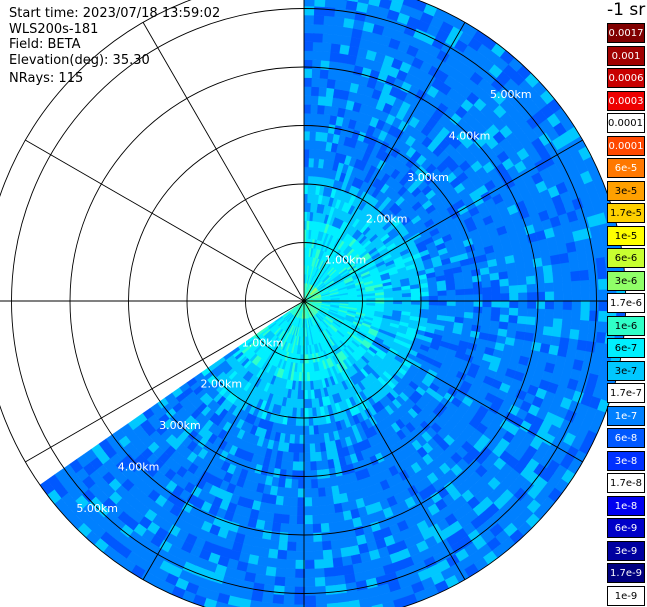 Image resolution: width=647 pixels, height=607 pixels. Describe the element at coordinates (470, 136) in the screenshot. I see `range-label: 4.00km` at that location.